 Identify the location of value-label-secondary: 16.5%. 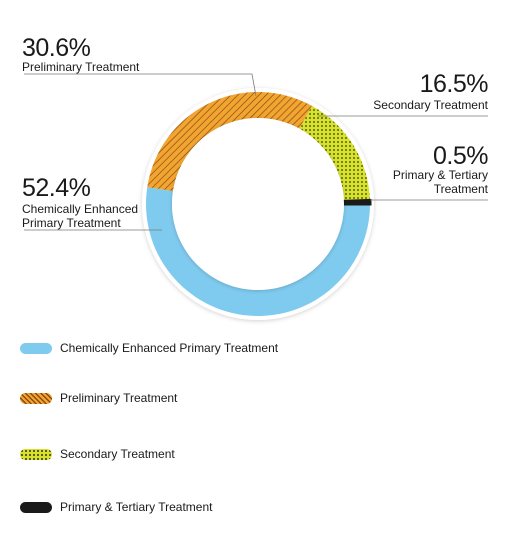
(454, 84).